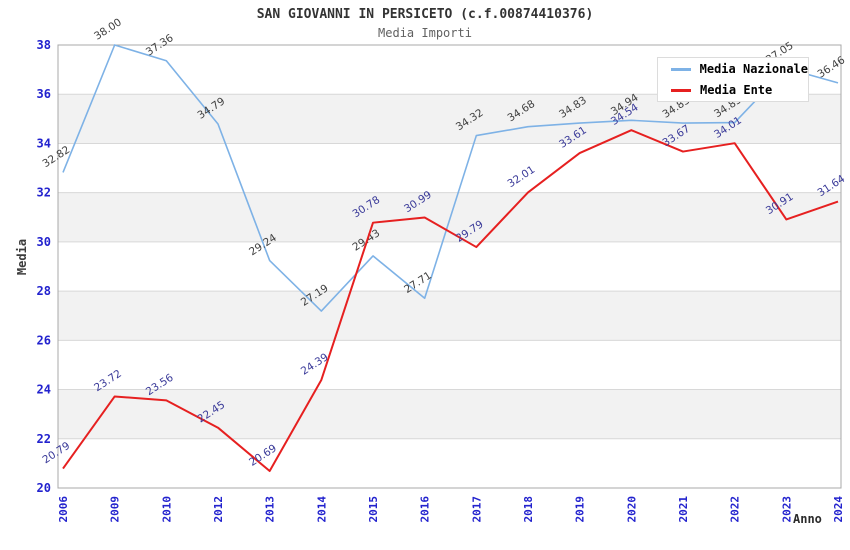 The height and width of the screenshot is (550, 850). What do you see at coordinates (44, 45) in the screenshot?
I see `y-tick-label: 38` at bounding box center [44, 45].